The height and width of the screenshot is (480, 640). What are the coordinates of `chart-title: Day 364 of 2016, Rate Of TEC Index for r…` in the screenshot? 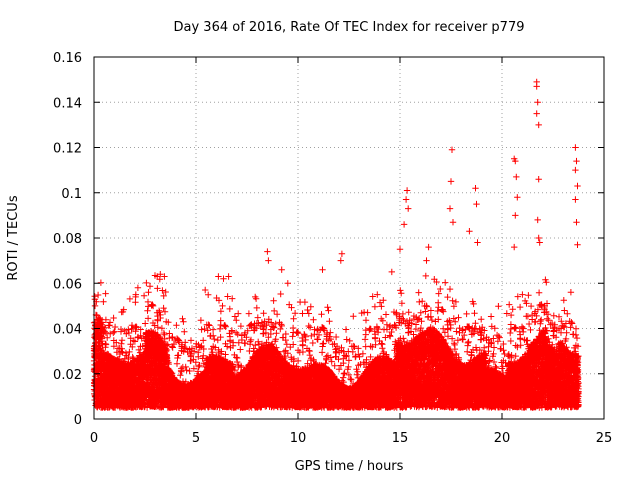 It's located at (349, 27).